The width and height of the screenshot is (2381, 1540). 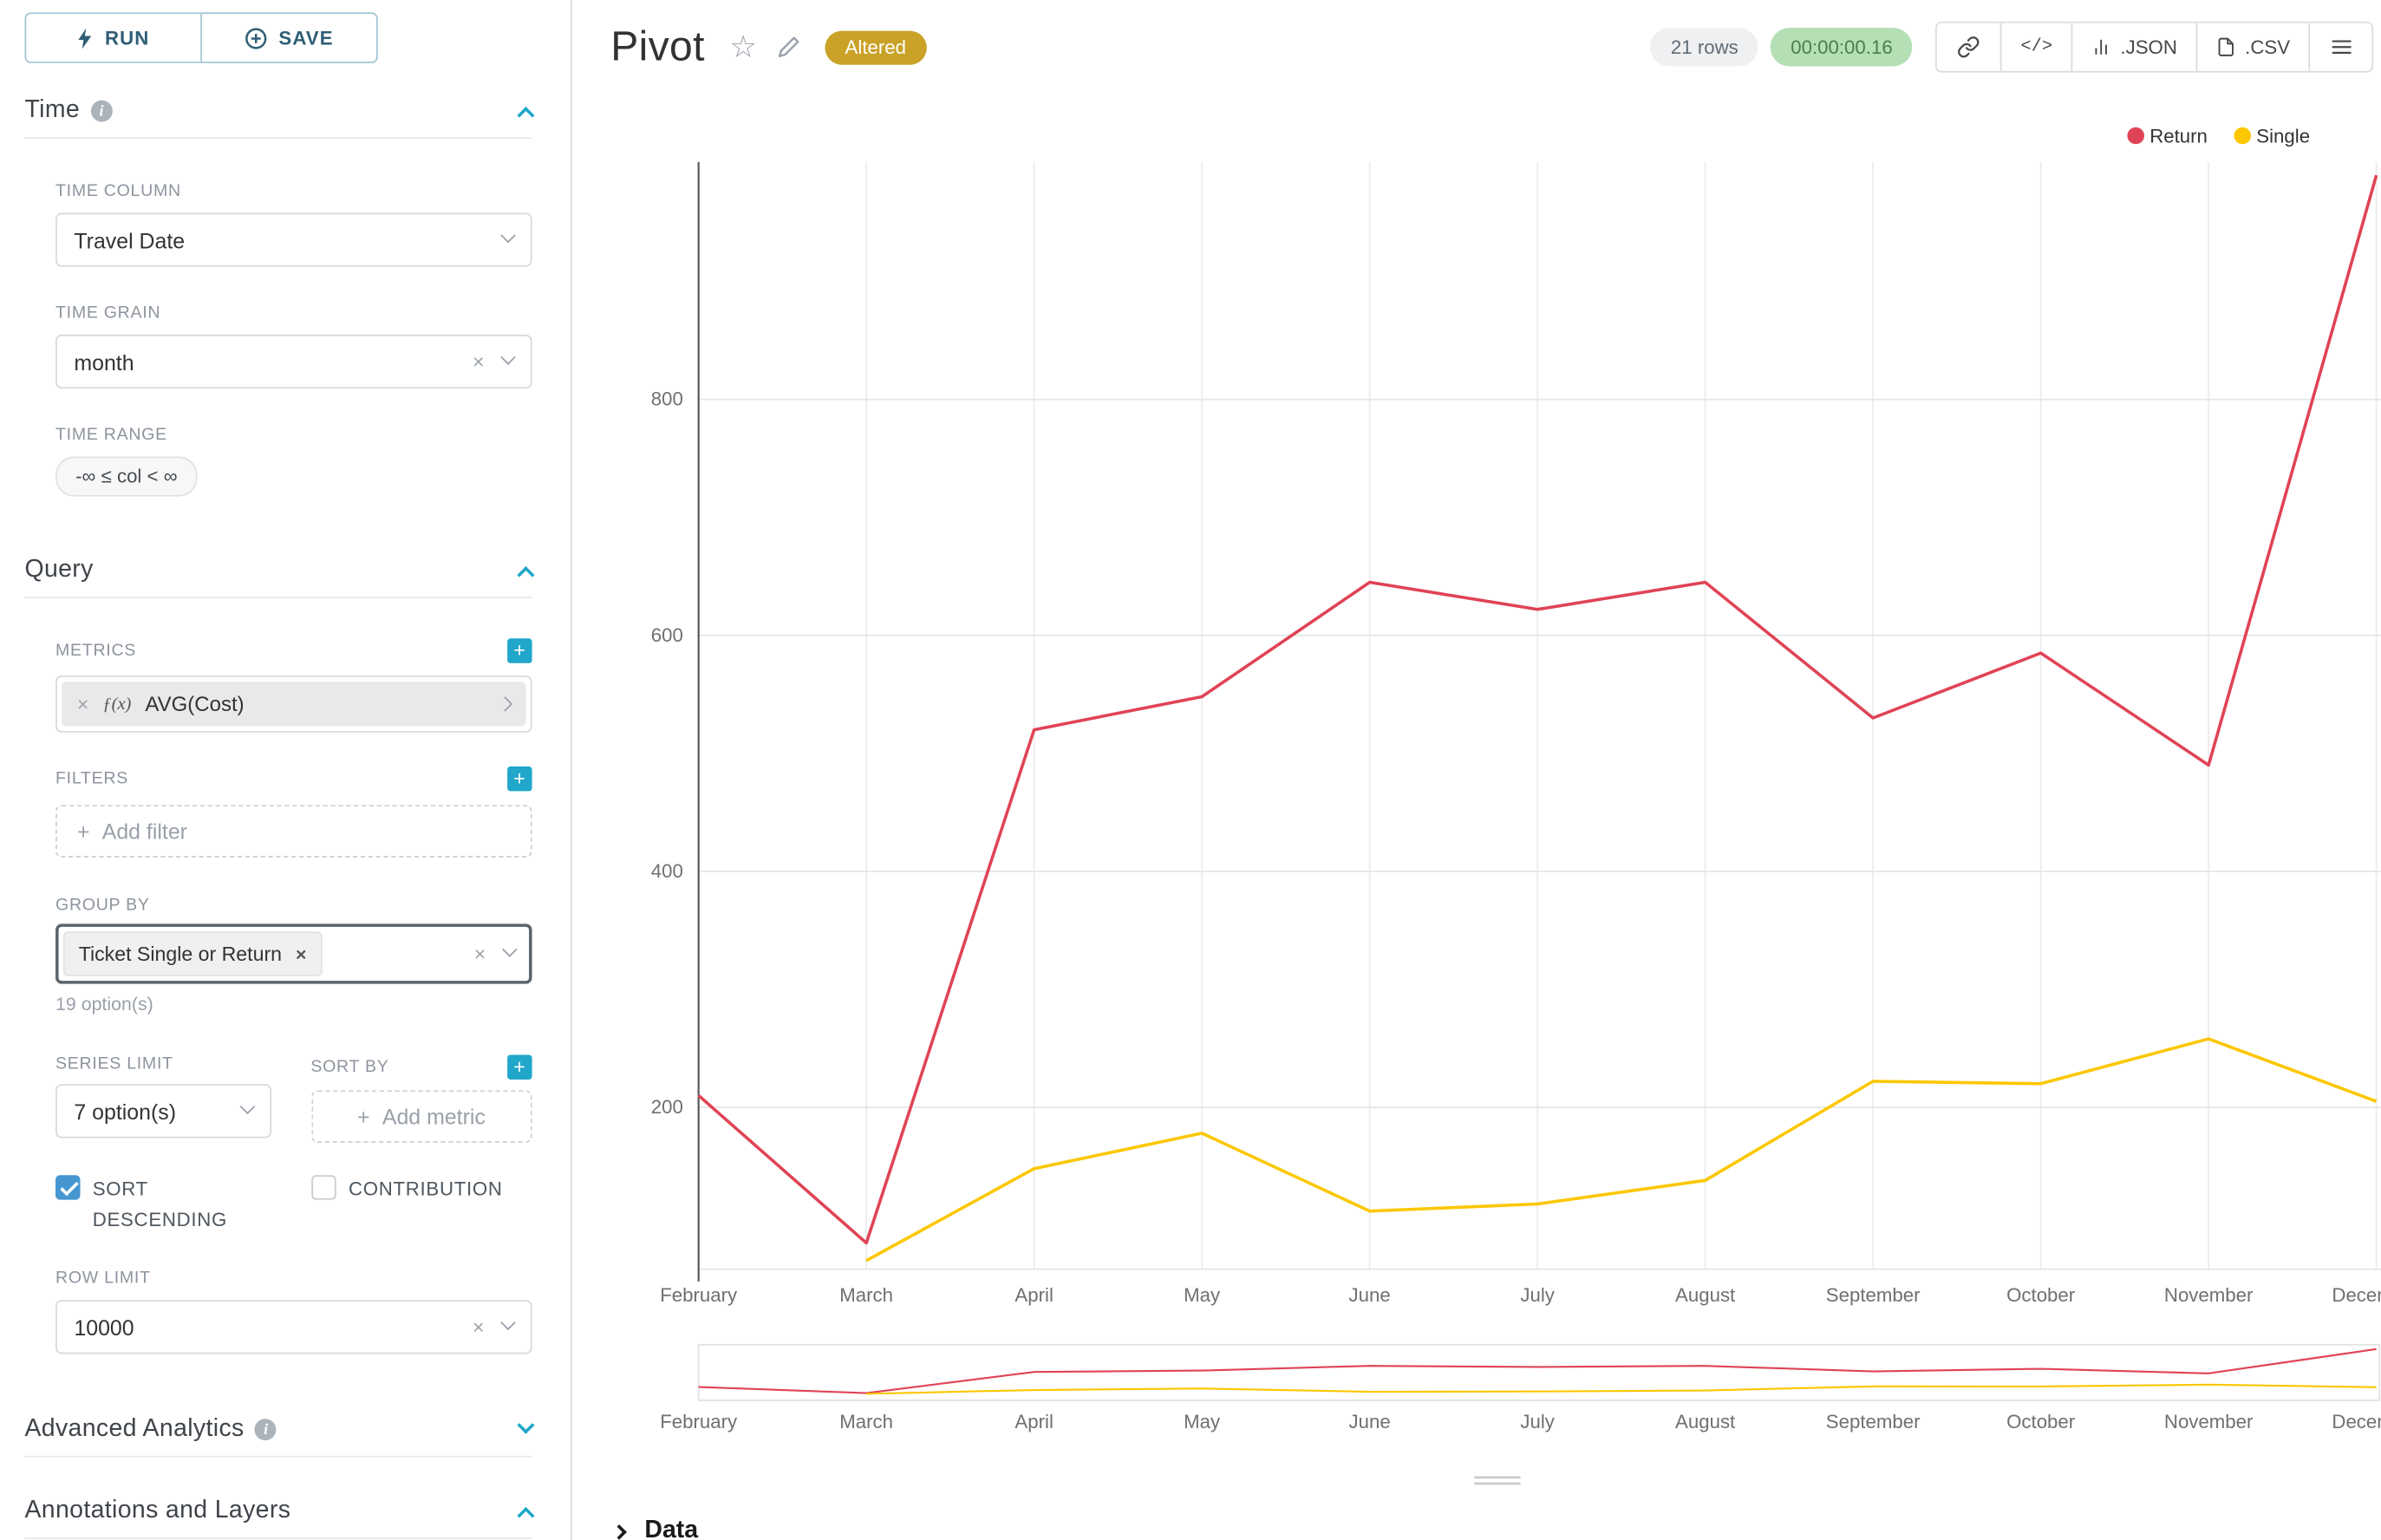 I want to click on chart-graphic: March, so click(x=866, y=1295).